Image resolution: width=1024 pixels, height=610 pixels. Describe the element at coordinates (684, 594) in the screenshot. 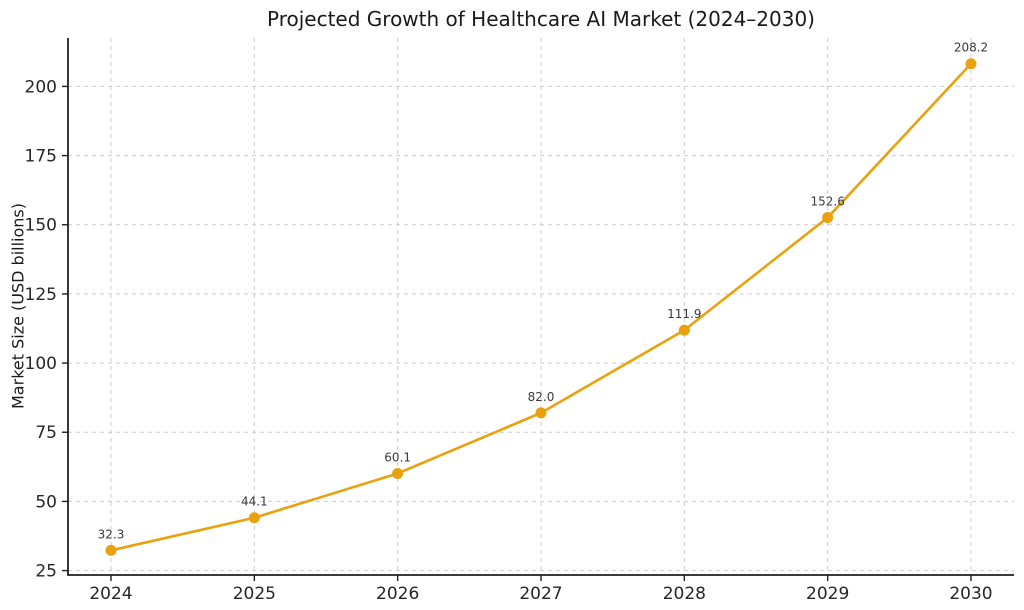

I see `x-tick-label: 2028` at that location.